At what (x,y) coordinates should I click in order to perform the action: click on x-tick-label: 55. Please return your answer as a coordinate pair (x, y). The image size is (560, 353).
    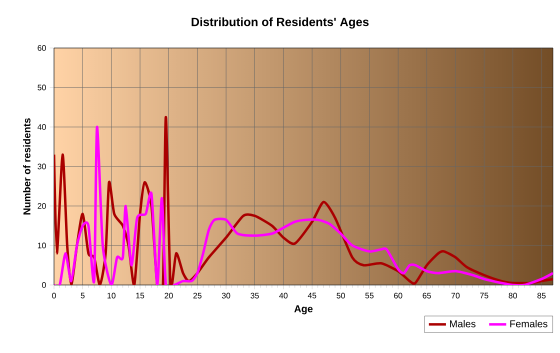
    Looking at the image, I should click on (369, 295).